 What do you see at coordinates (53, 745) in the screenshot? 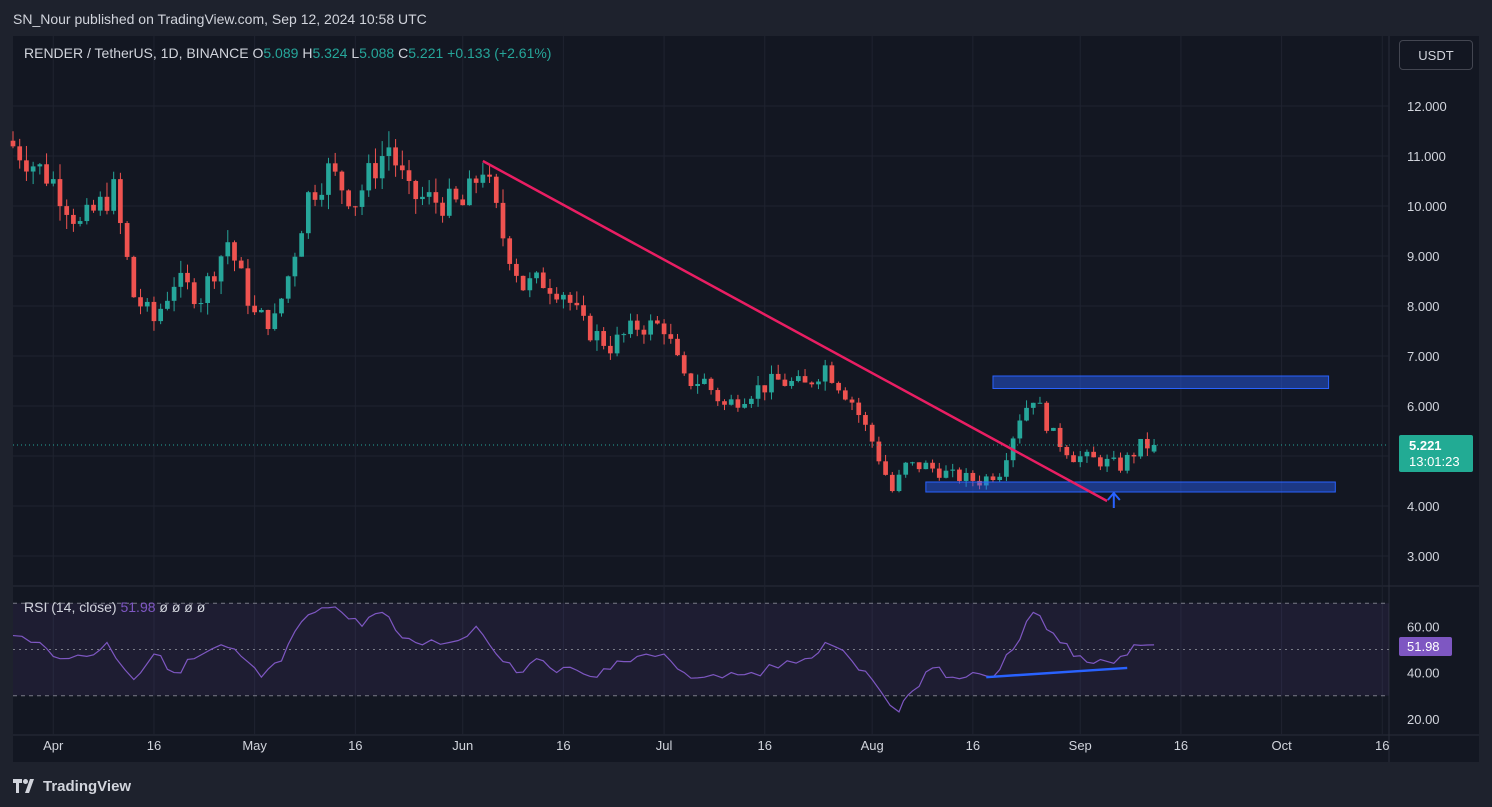
I see `time-tick-label: Apr` at bounding box center [53, 745].